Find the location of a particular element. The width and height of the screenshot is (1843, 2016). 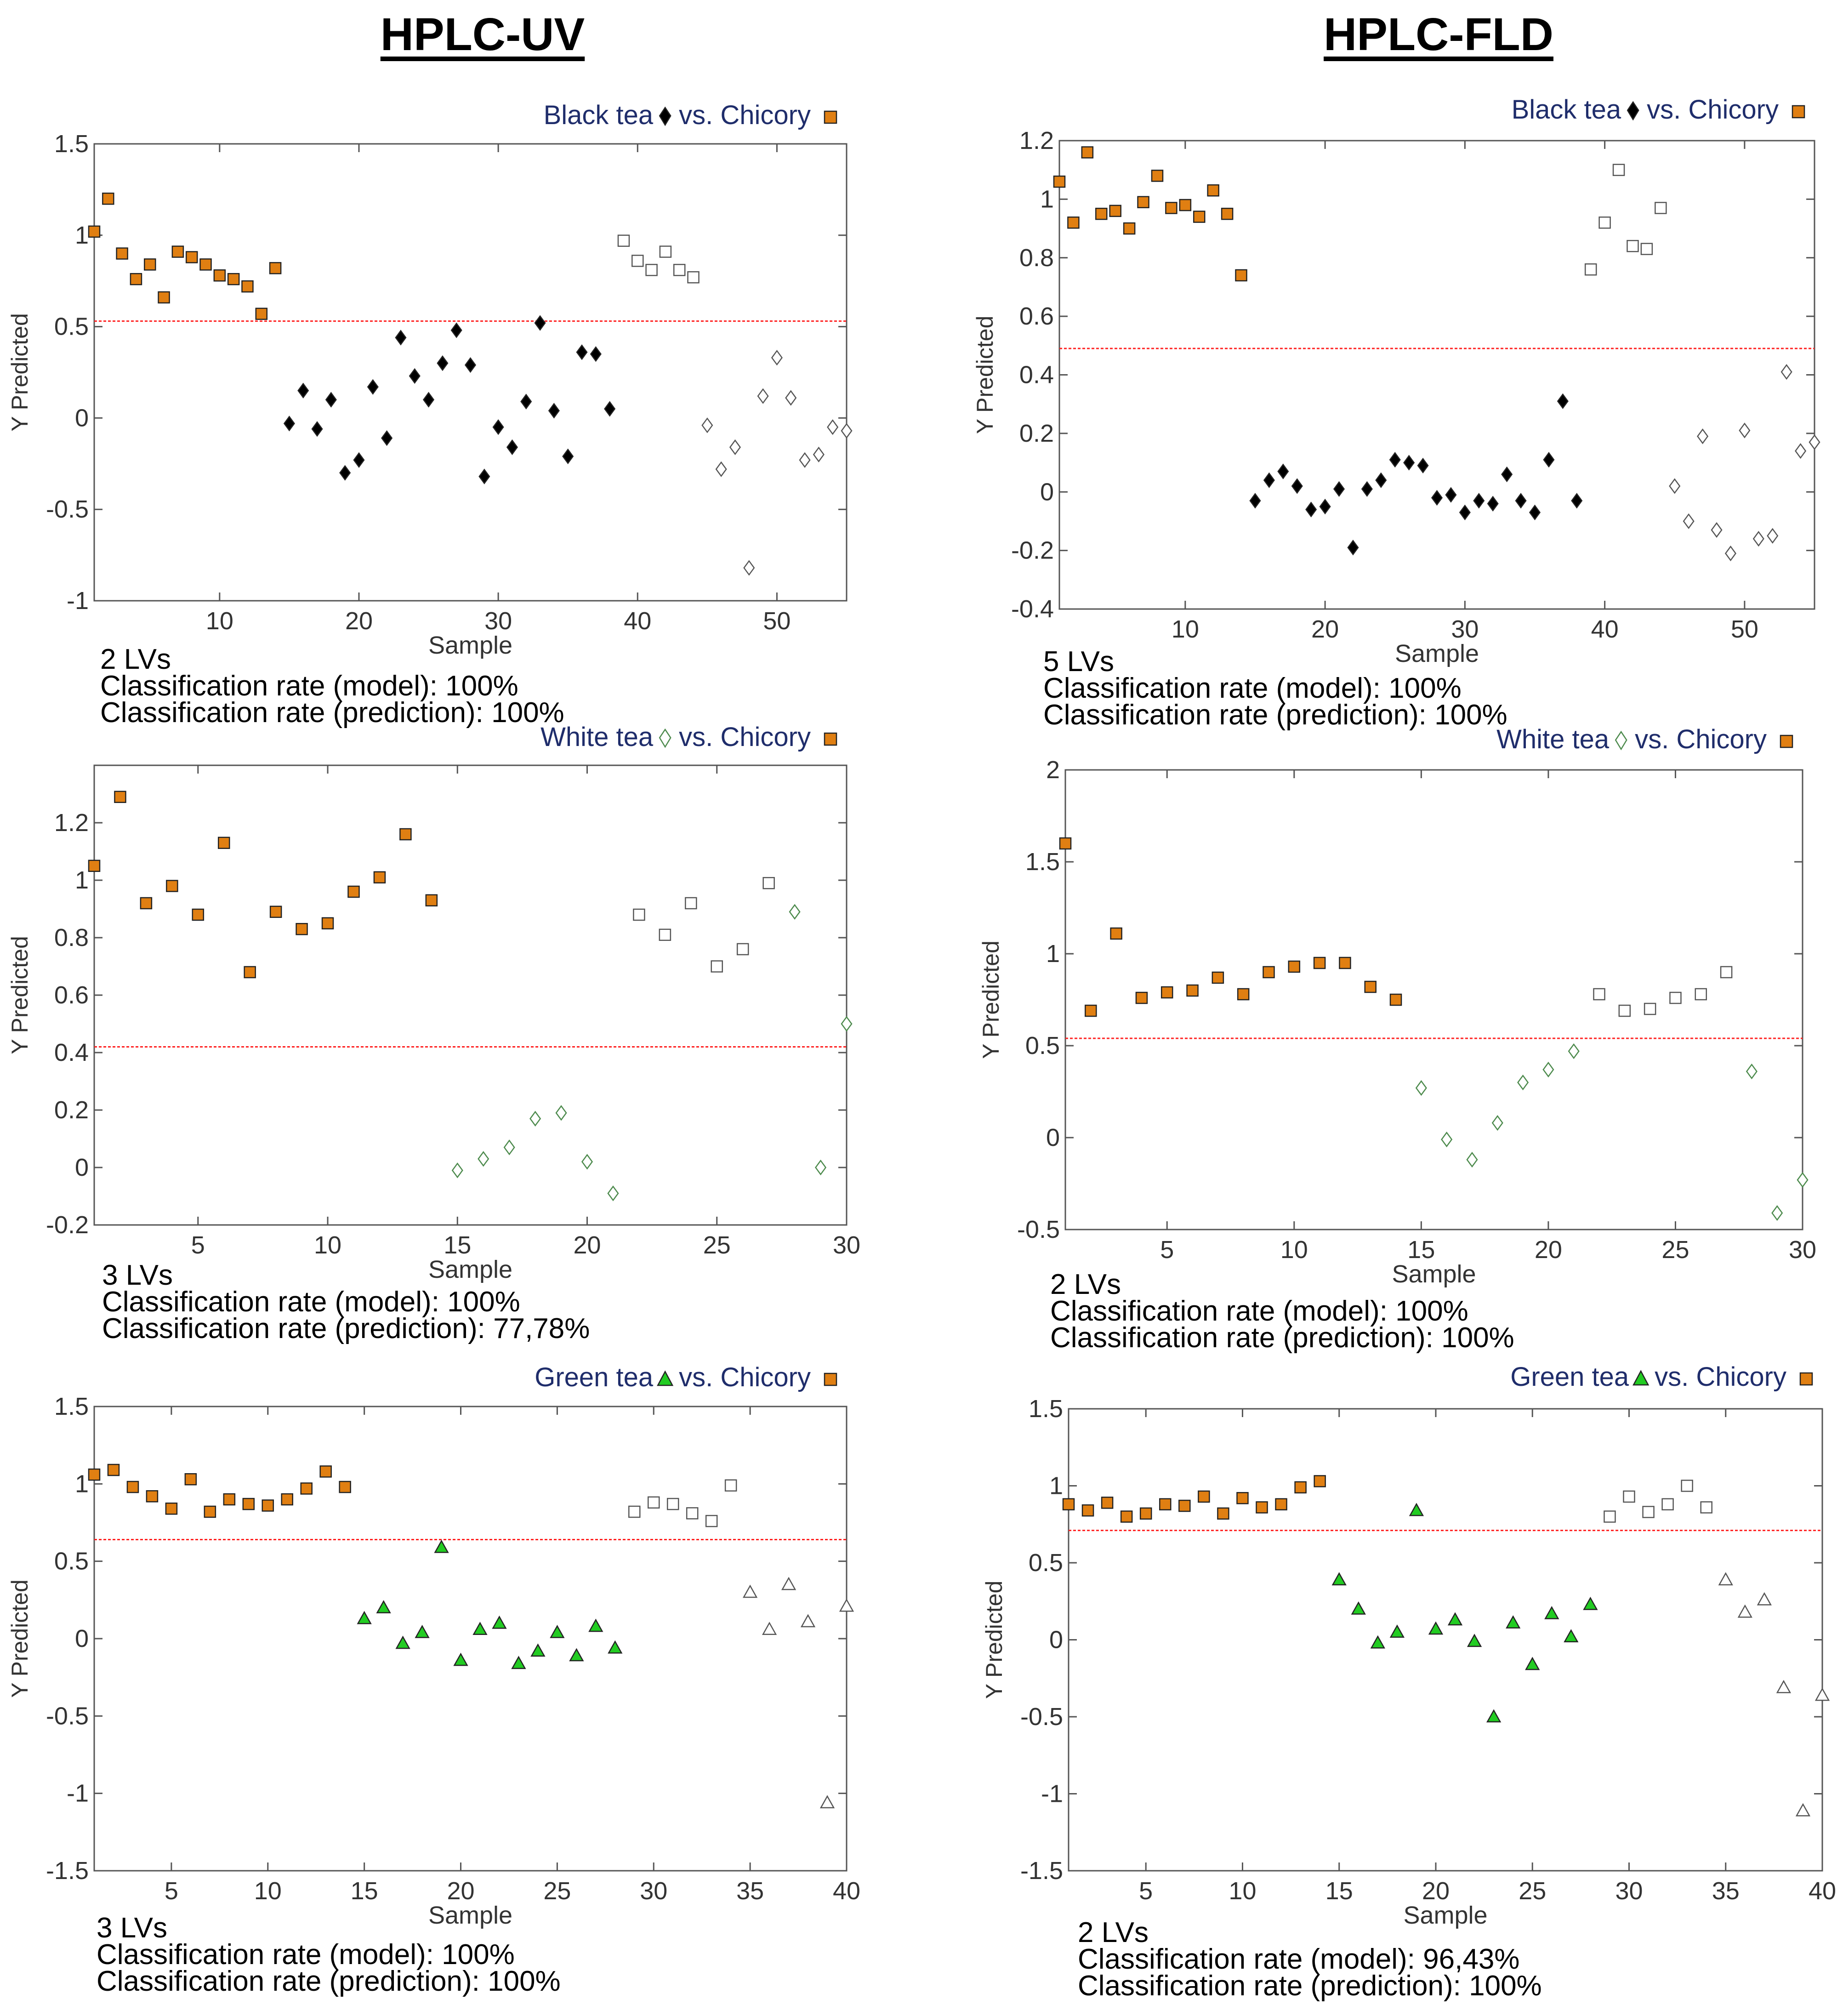

x-tick-label: 35 is located at coordinates (750, 1891).